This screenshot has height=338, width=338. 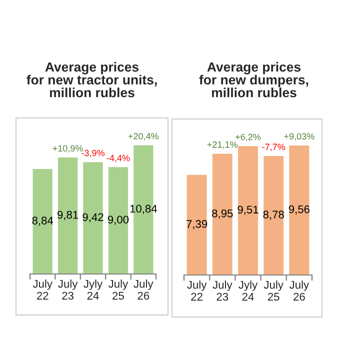 What do you see at coordinates (93, 154) in the screenshot?
I see `annotation: -3,9%` at bounding box center [93, 154].